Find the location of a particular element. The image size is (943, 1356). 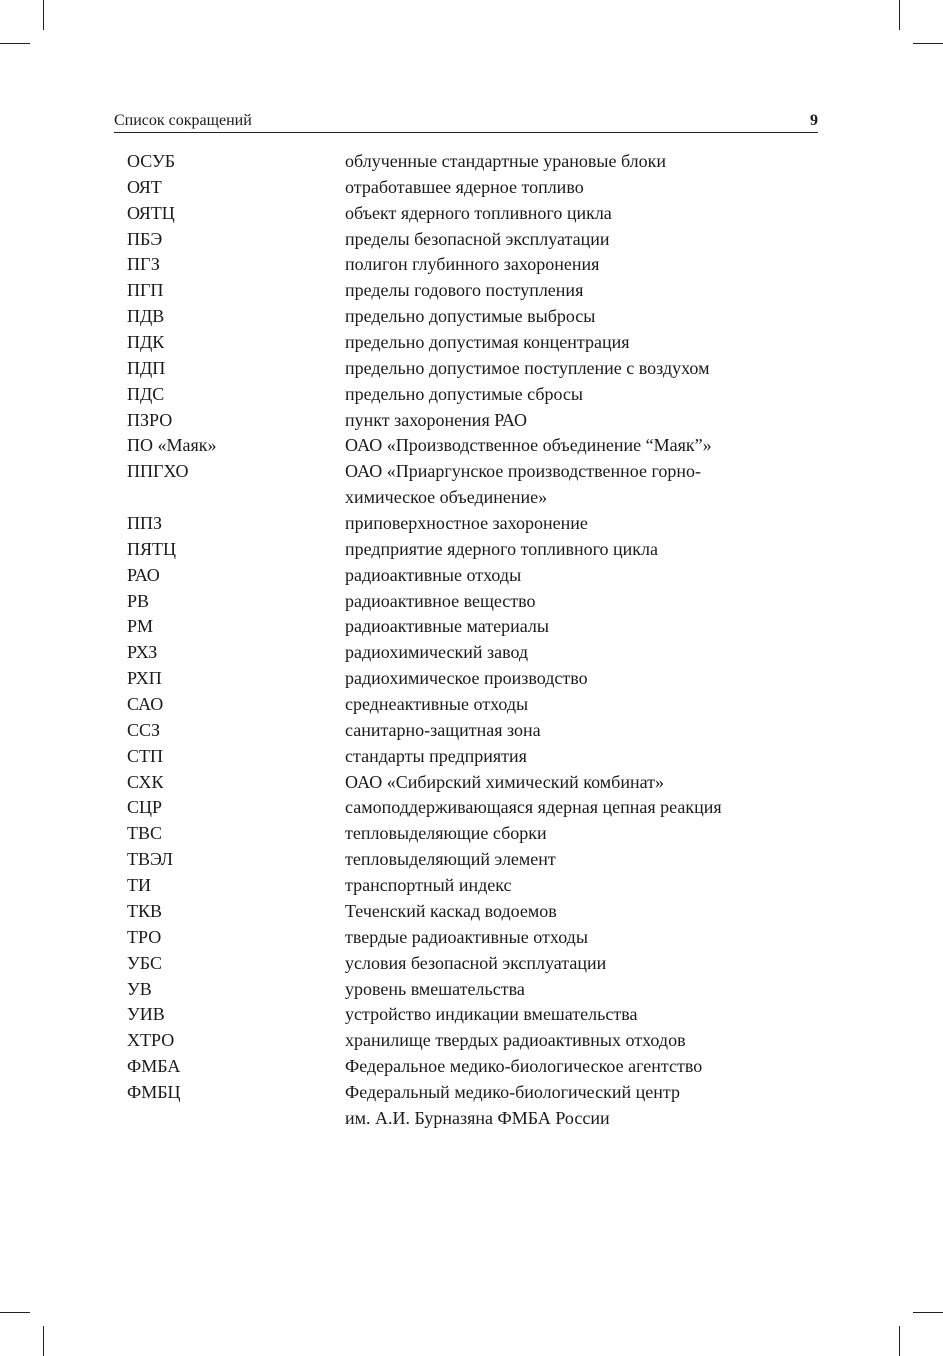

abbreviation-entry: РМ радиоактивные материалы is located at coordinates (477, 627).